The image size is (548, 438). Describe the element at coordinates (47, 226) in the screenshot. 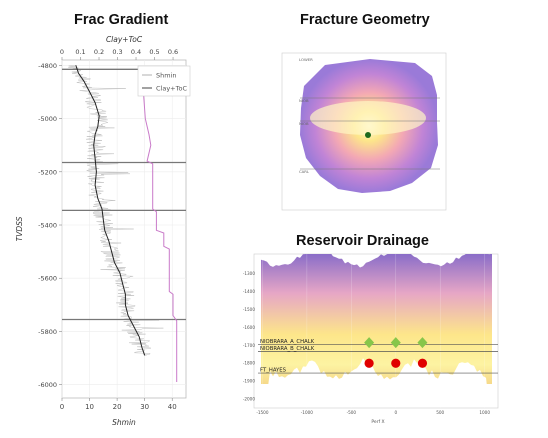

I see `y-tick-label-3: -5400` at that location.